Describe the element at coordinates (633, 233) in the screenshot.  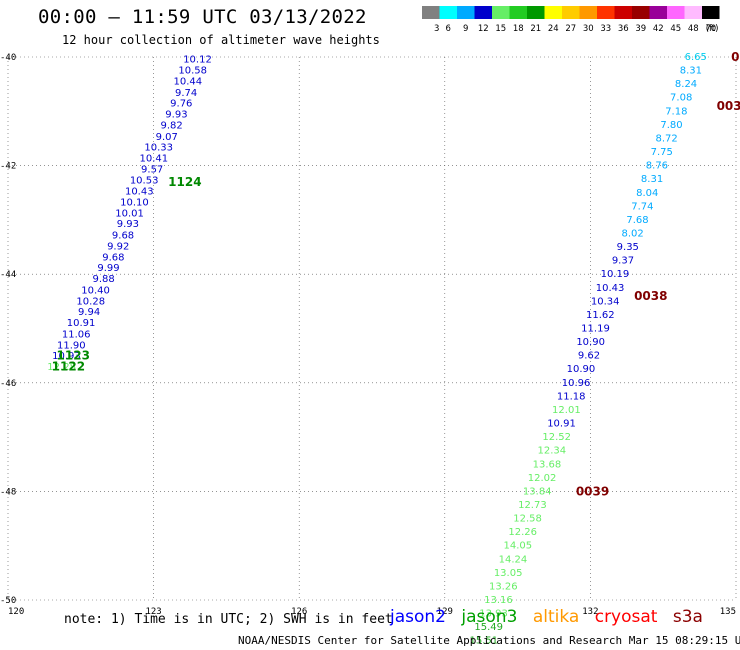
I see `wave-height-point: 8.02` at that location.